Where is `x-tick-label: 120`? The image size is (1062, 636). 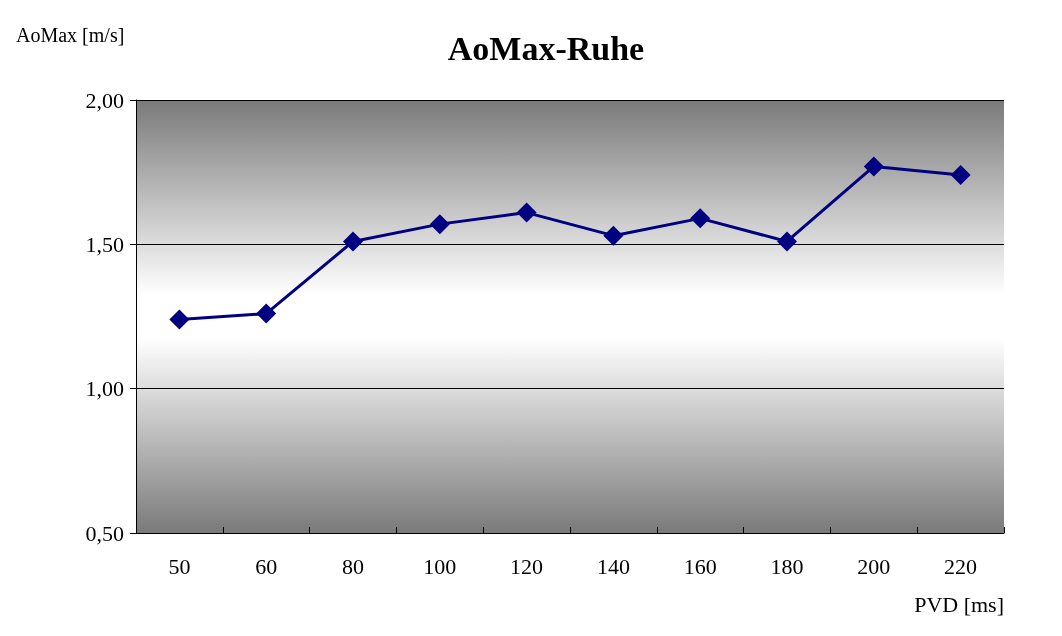
x-tick-label: 120 is located at coordinates (527, 566).